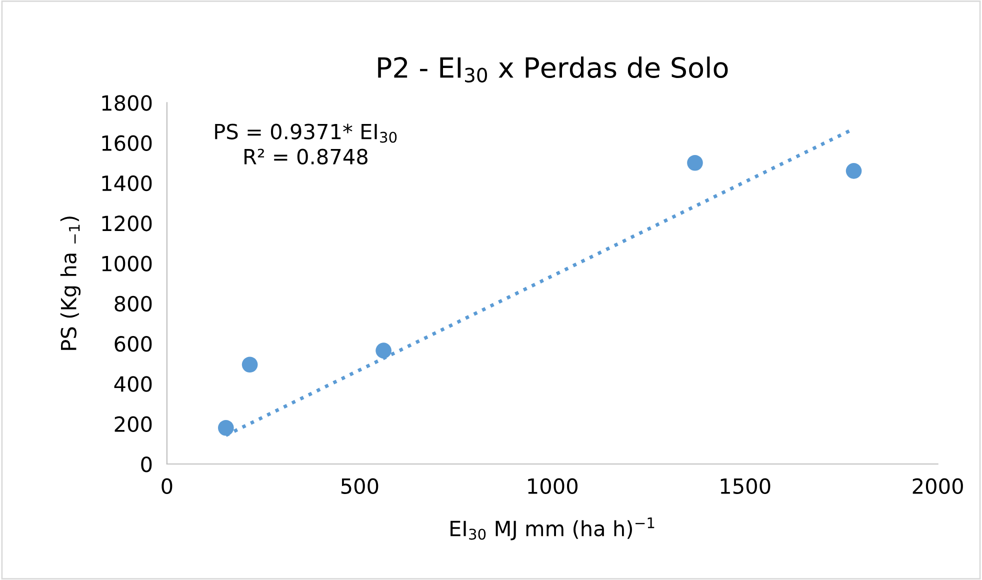 The width and height of the screenshot is (982, 580). What do you see at coordinates (127, 103) in the screenshot?
I see `y-tick-label: 1800` at bounding box center [127, 103].